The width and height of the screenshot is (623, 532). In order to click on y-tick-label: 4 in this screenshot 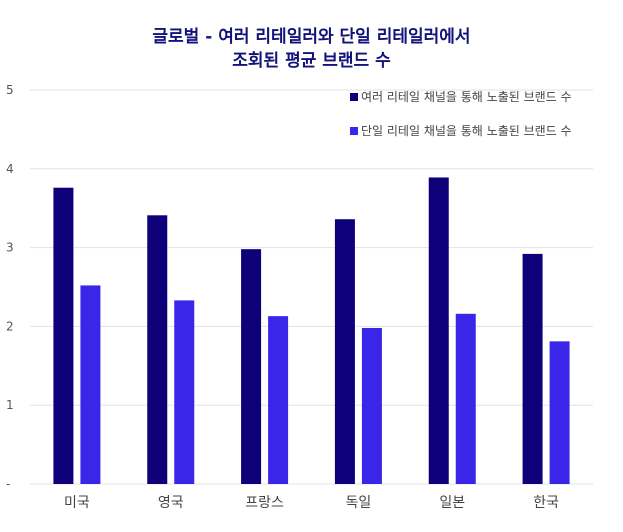, I will do `click(10, 169)`.